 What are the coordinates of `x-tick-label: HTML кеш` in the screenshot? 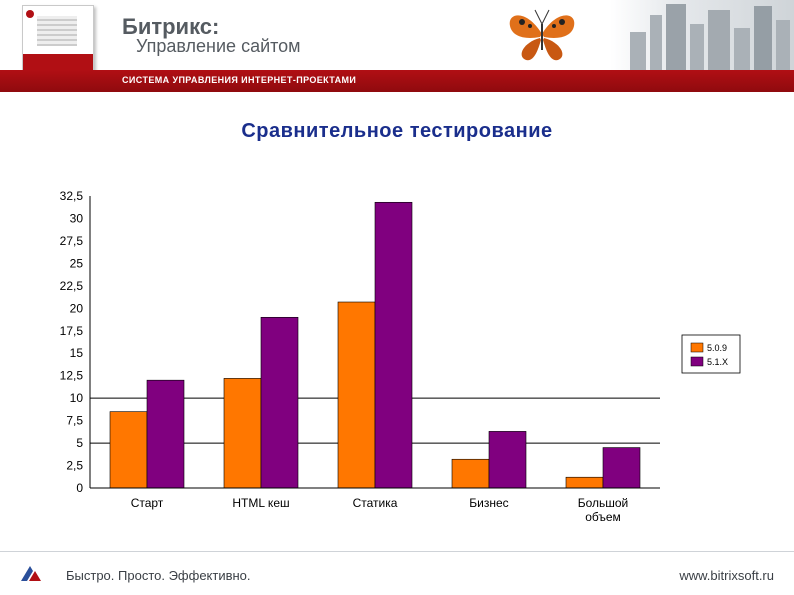 It's located at (260, 503).